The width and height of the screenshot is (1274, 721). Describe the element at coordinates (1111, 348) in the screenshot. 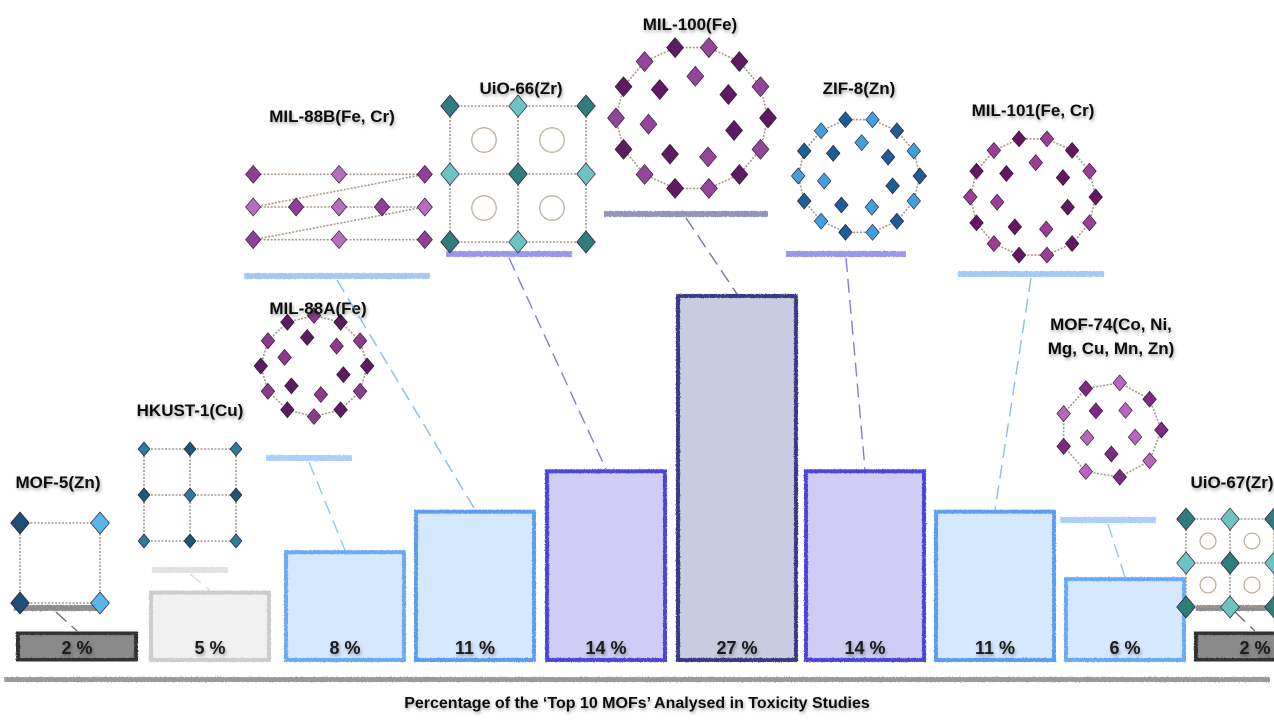

I see `category-label-line: Mg, Cu, Mn, Zn)` at that location.